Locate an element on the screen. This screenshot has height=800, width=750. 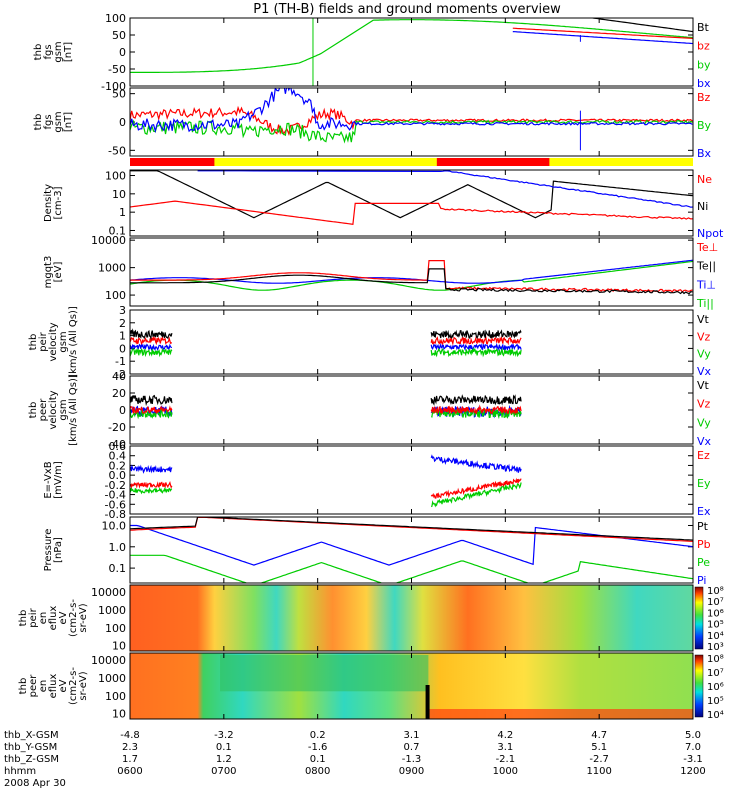
legend-Ti⊥: Ti⊥ is located at coordinates (706, 284).